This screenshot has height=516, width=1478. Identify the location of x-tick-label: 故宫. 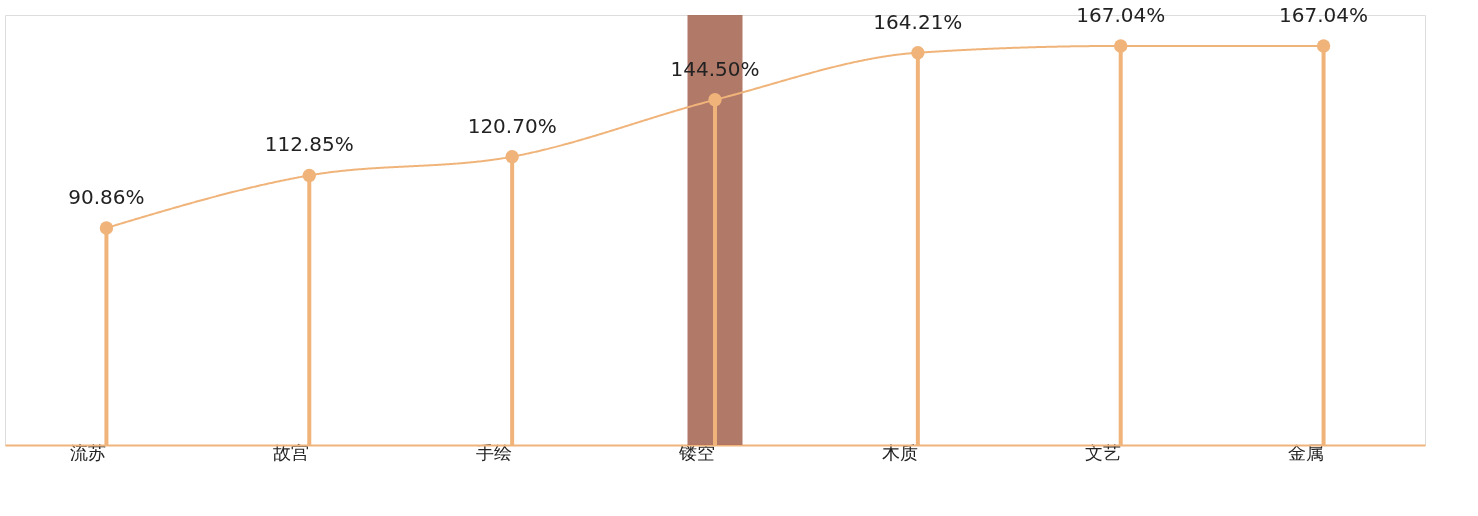
(291, 452).